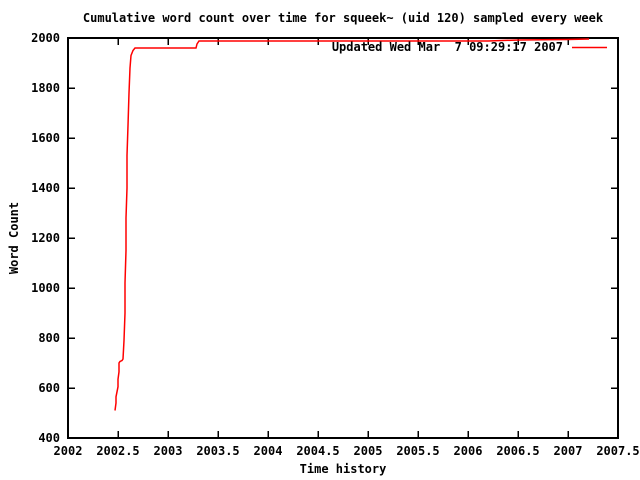 This screenshot has height=480, width=640. I want to click on x-tick-label-2004.5: 2004.5, so click(318, 451).